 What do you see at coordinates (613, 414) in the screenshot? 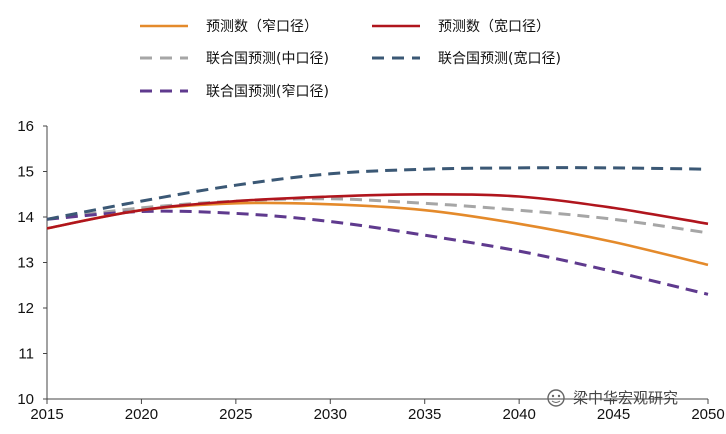
I see `x-tick-label: 2045` at bounding box center [613, 414].